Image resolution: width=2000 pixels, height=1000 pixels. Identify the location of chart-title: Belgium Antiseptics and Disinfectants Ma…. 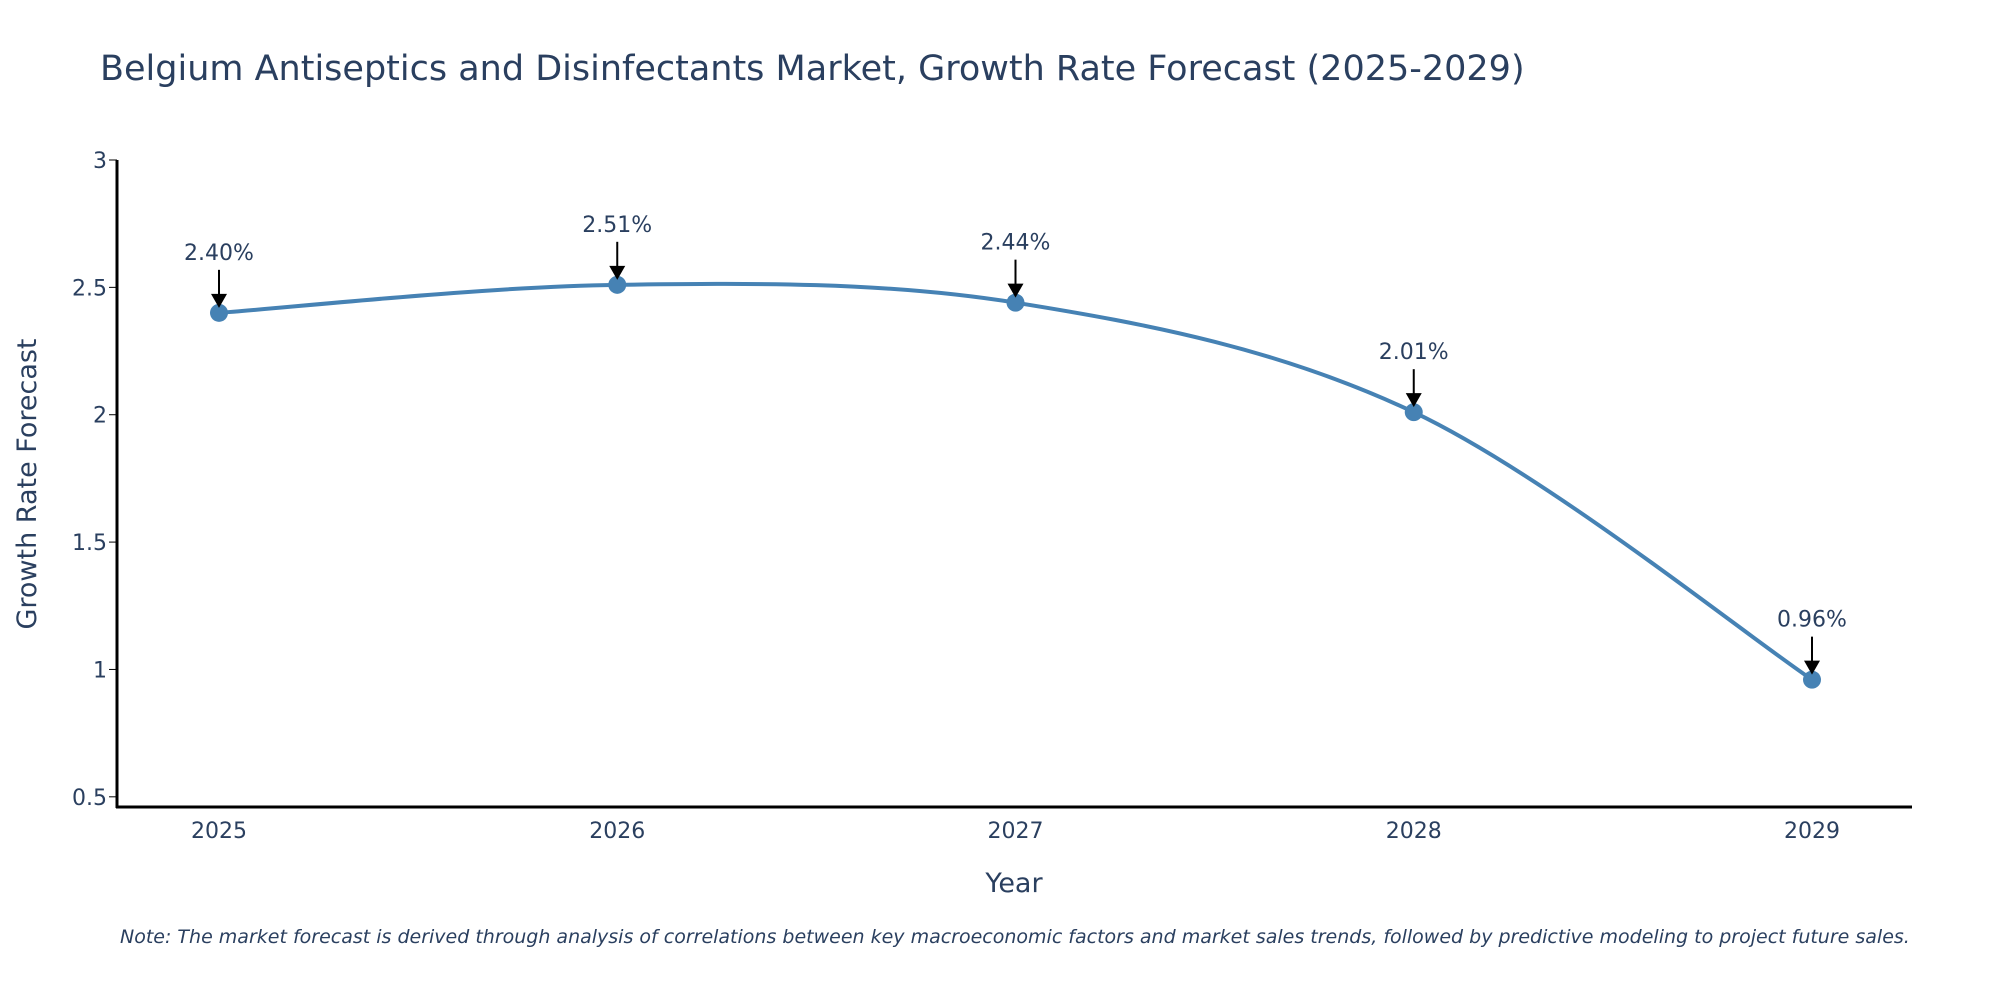
(812, 69).